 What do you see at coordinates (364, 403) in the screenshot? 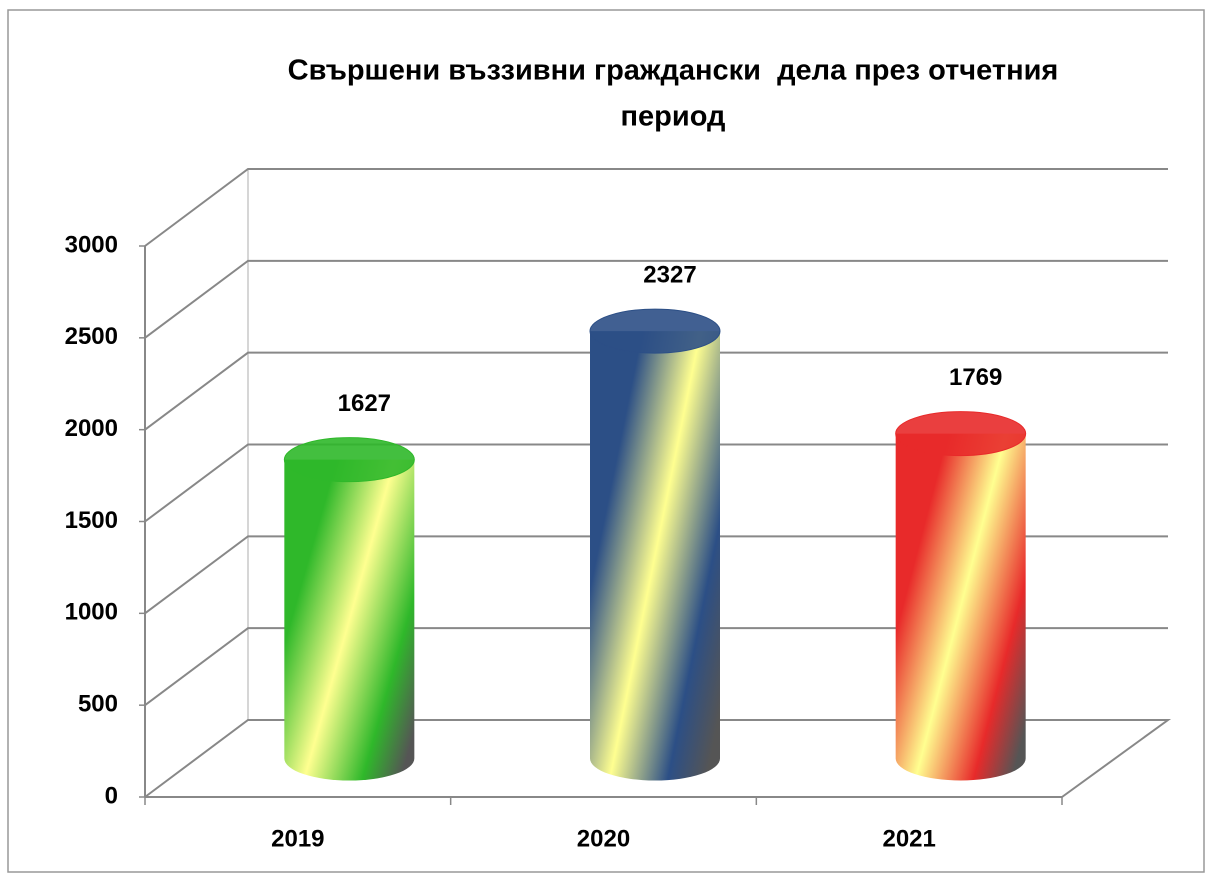
I see `value-label: 1627` at bounding box center [364, 403].